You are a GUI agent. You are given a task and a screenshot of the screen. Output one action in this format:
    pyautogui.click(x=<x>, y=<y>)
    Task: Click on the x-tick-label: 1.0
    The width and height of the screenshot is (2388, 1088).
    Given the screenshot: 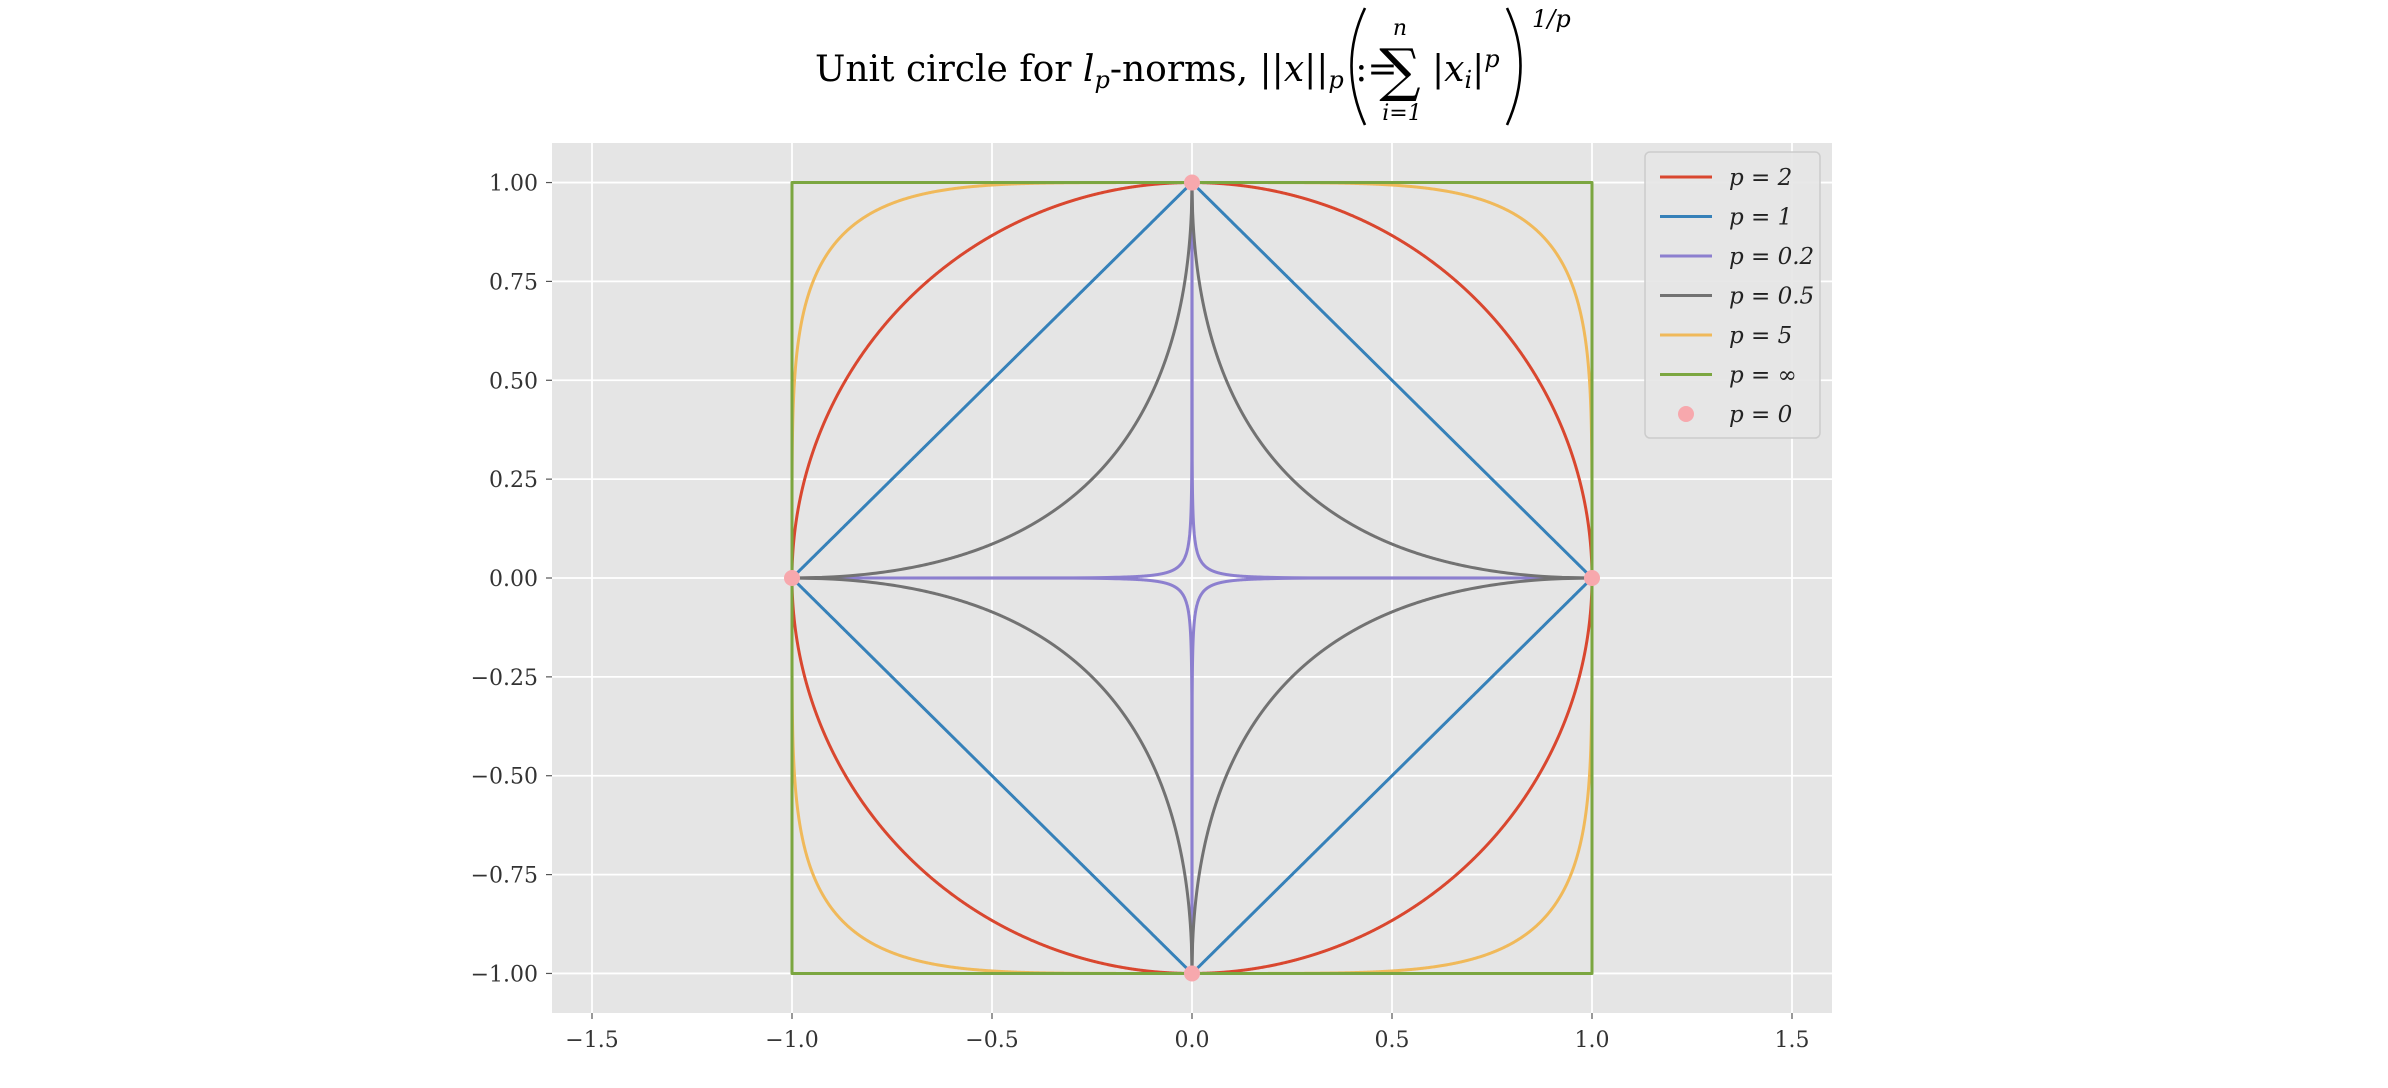 What is the action you would take?
    pyautogui.click(x=1592, y=1040)
    